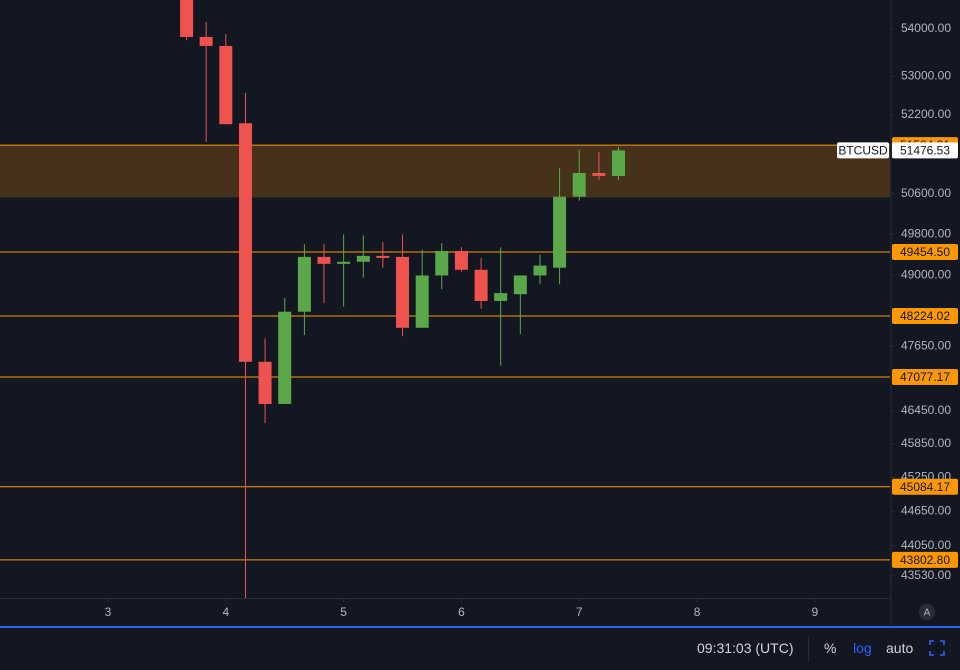 Image resolution: width=960 pixels, height=670 pixels. What do you see at coordinates (862, 648) in the screenshot?
I see `log-toggle: log` at bounding box center [862, 648].